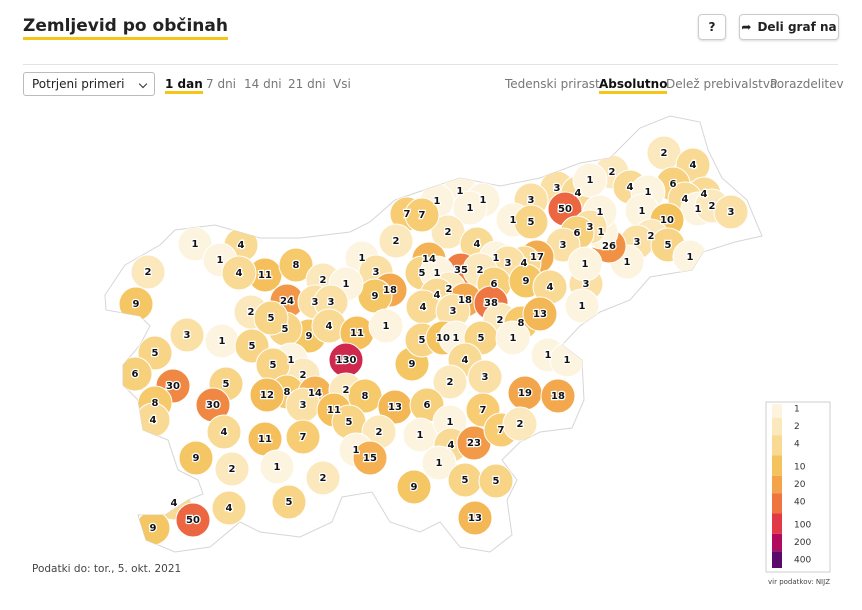 This screenshot has height=610, width=862. Describe the element at coordinates (807, 84) in the screenshot. I see `tab: Porazdelitev` at that location.